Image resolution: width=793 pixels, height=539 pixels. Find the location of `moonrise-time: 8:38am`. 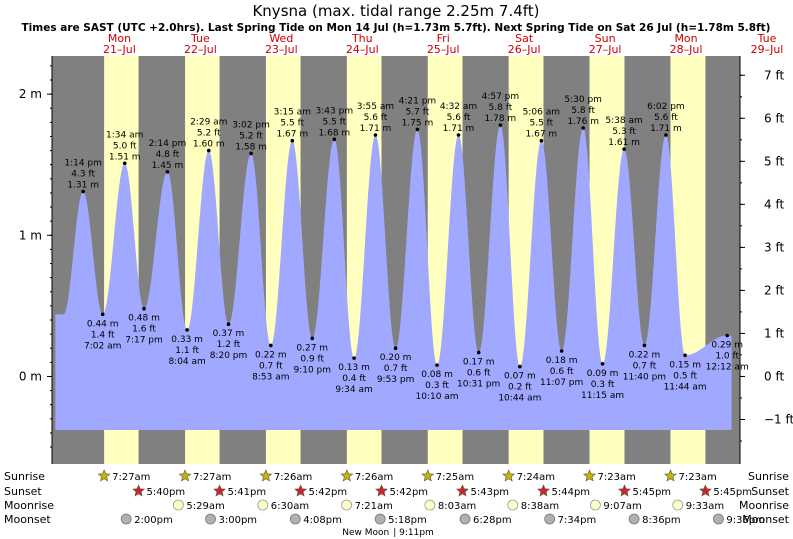

moonrise-time: 8:38am is located at coordinates (540, 506).